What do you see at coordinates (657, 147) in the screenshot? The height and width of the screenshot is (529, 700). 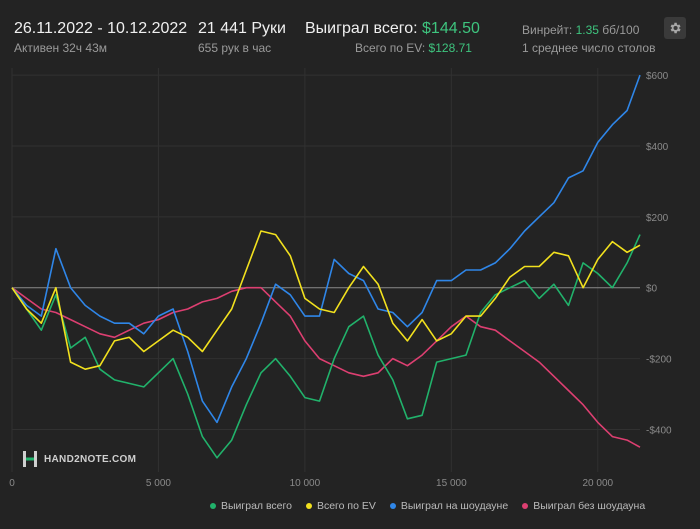 I see `y-tick-label: $400` at bounding box center [657, 147].